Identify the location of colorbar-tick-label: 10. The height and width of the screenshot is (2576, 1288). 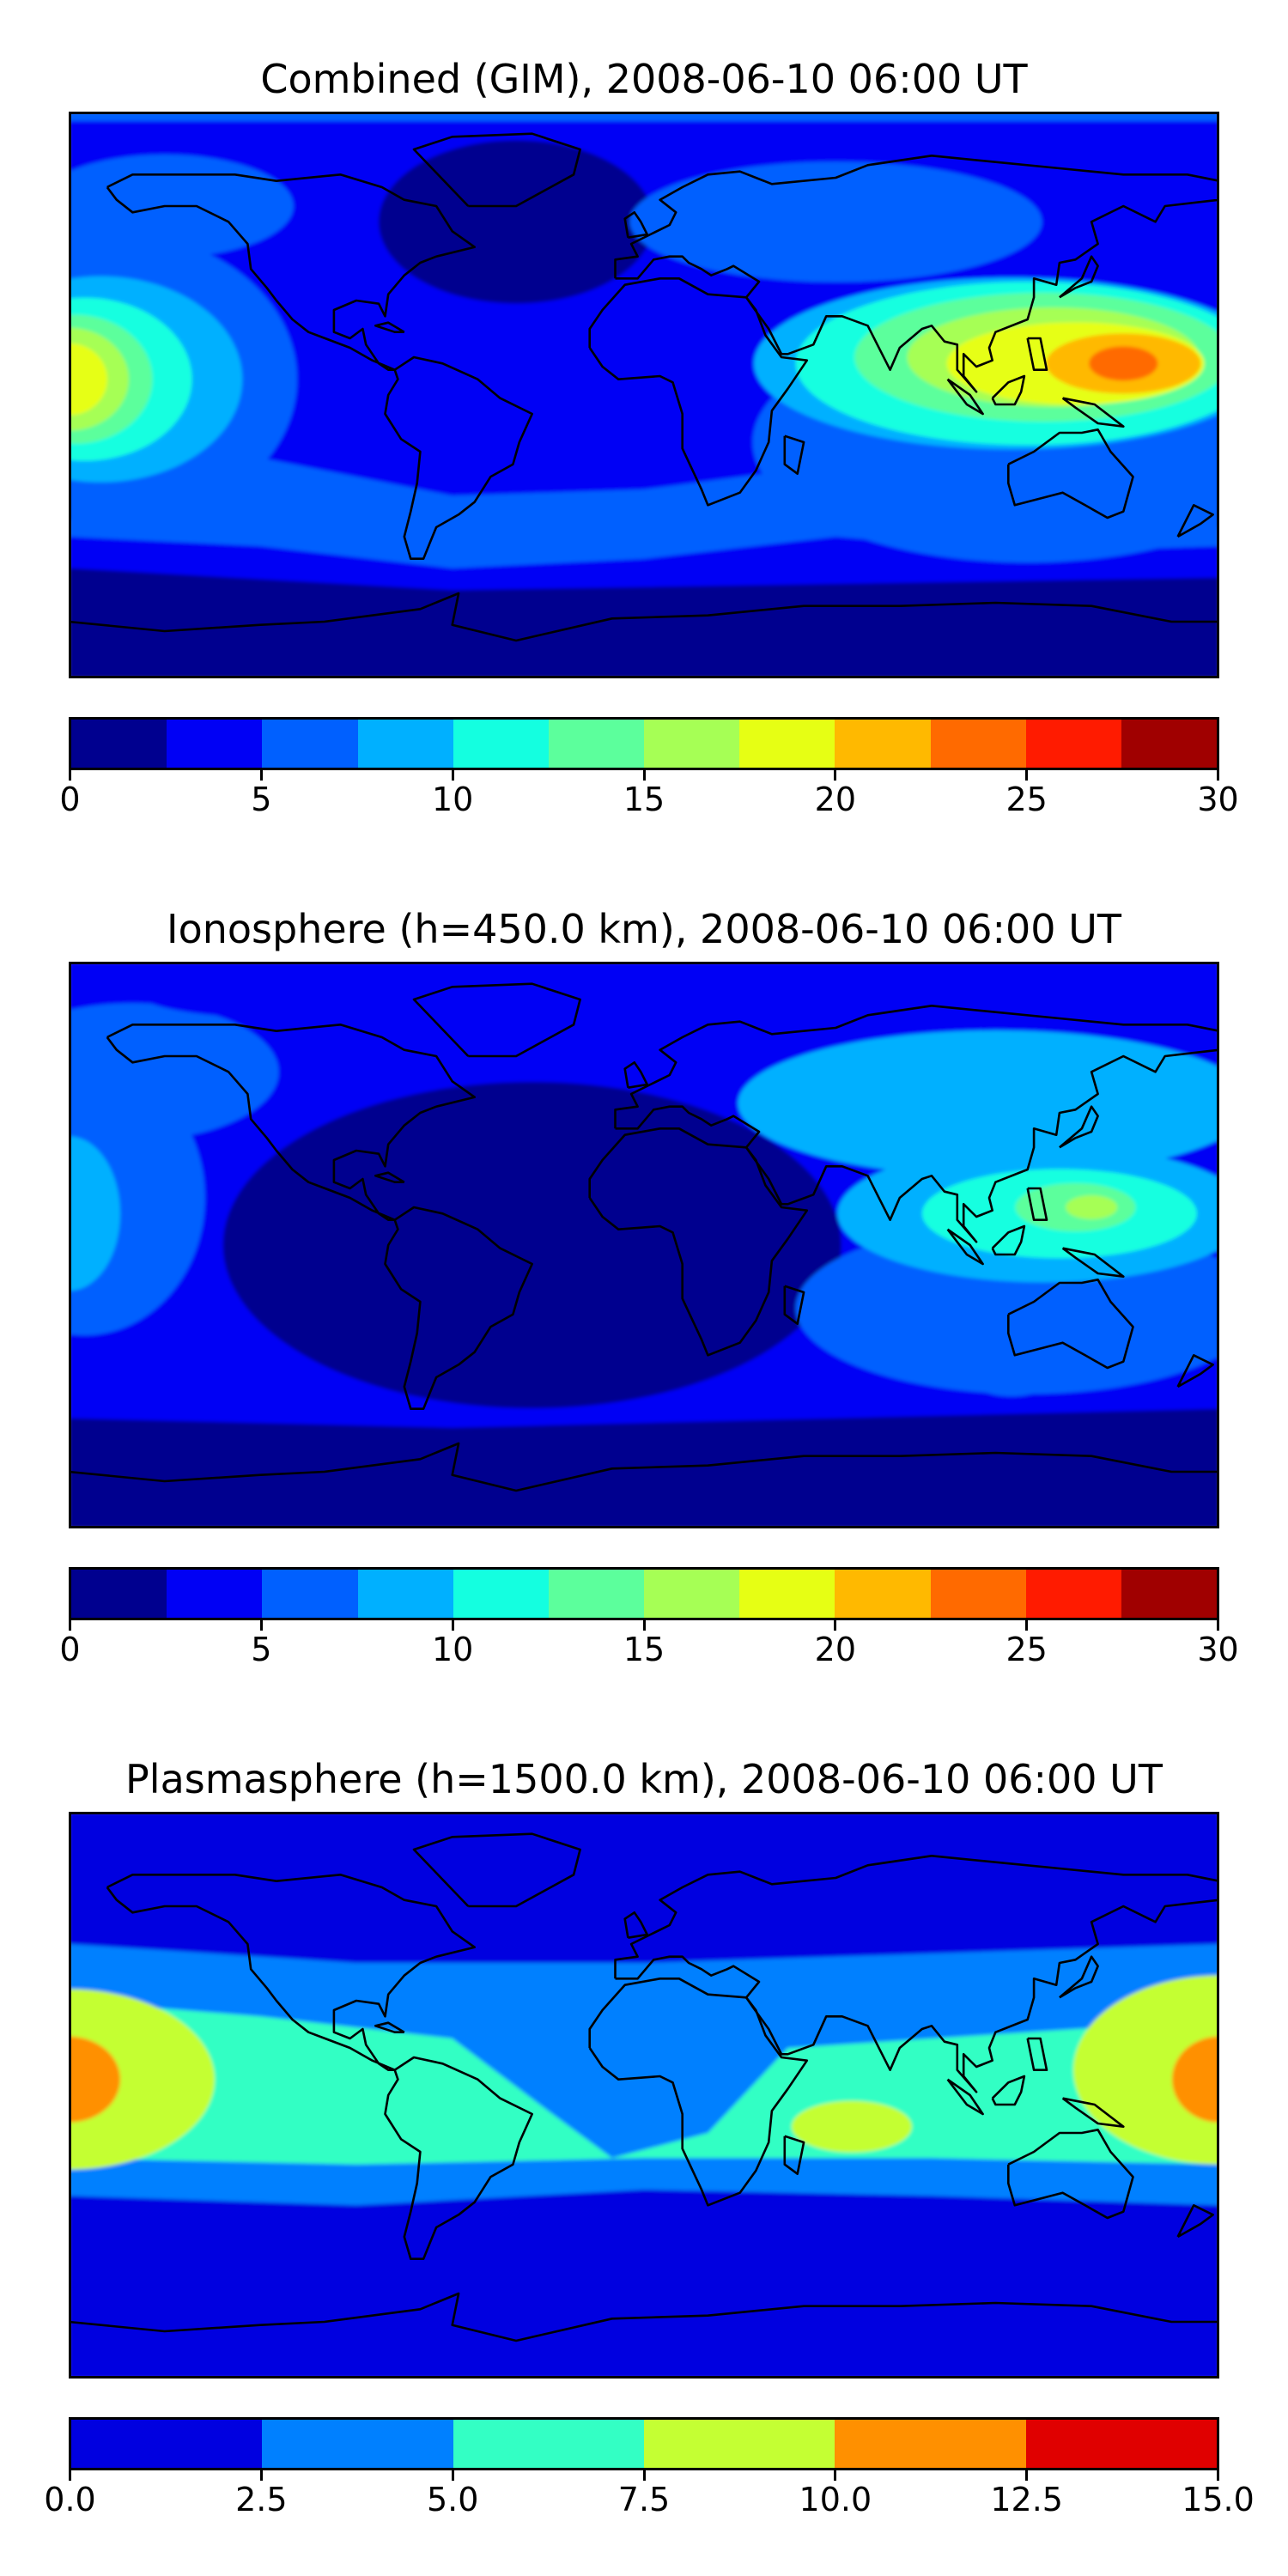
(452, 1649).